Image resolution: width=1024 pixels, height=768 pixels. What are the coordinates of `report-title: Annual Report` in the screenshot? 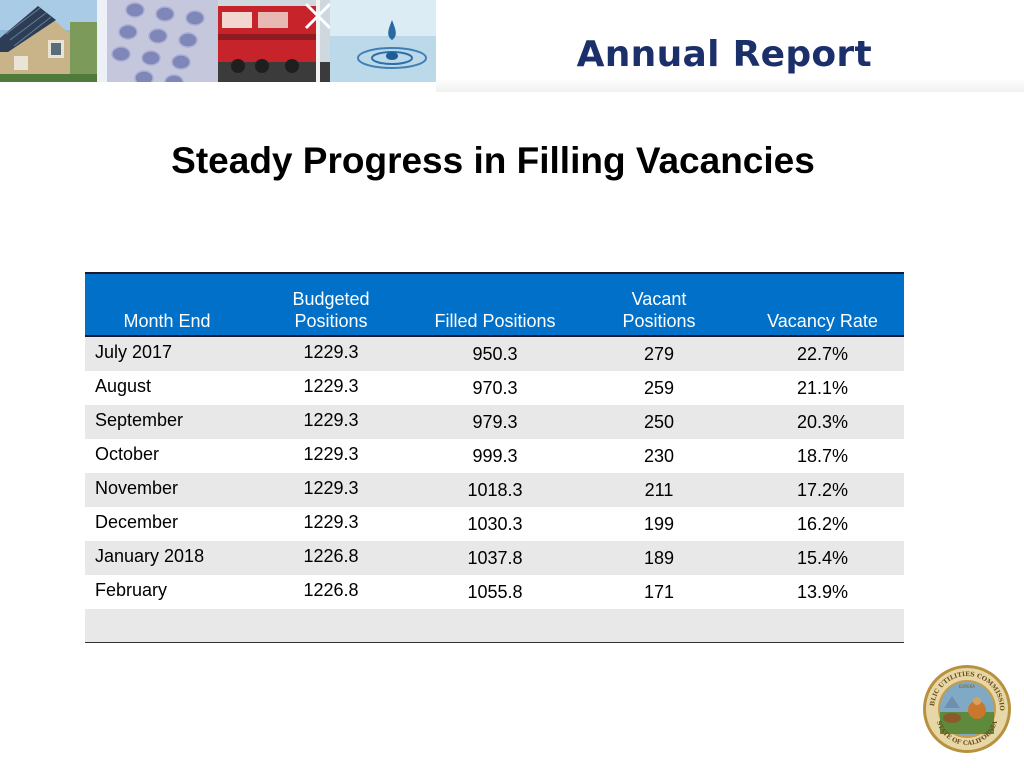 It's located at (724, 54).